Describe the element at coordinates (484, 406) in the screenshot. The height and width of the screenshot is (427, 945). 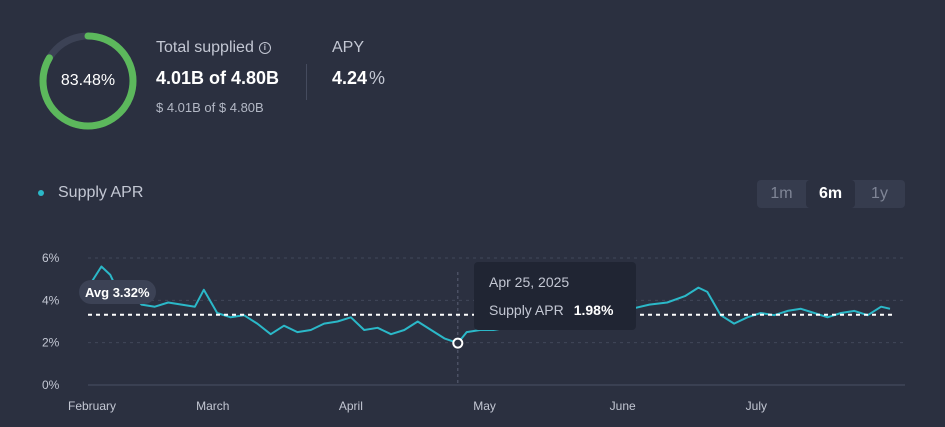
I see `x-tick-label: May` at that location.